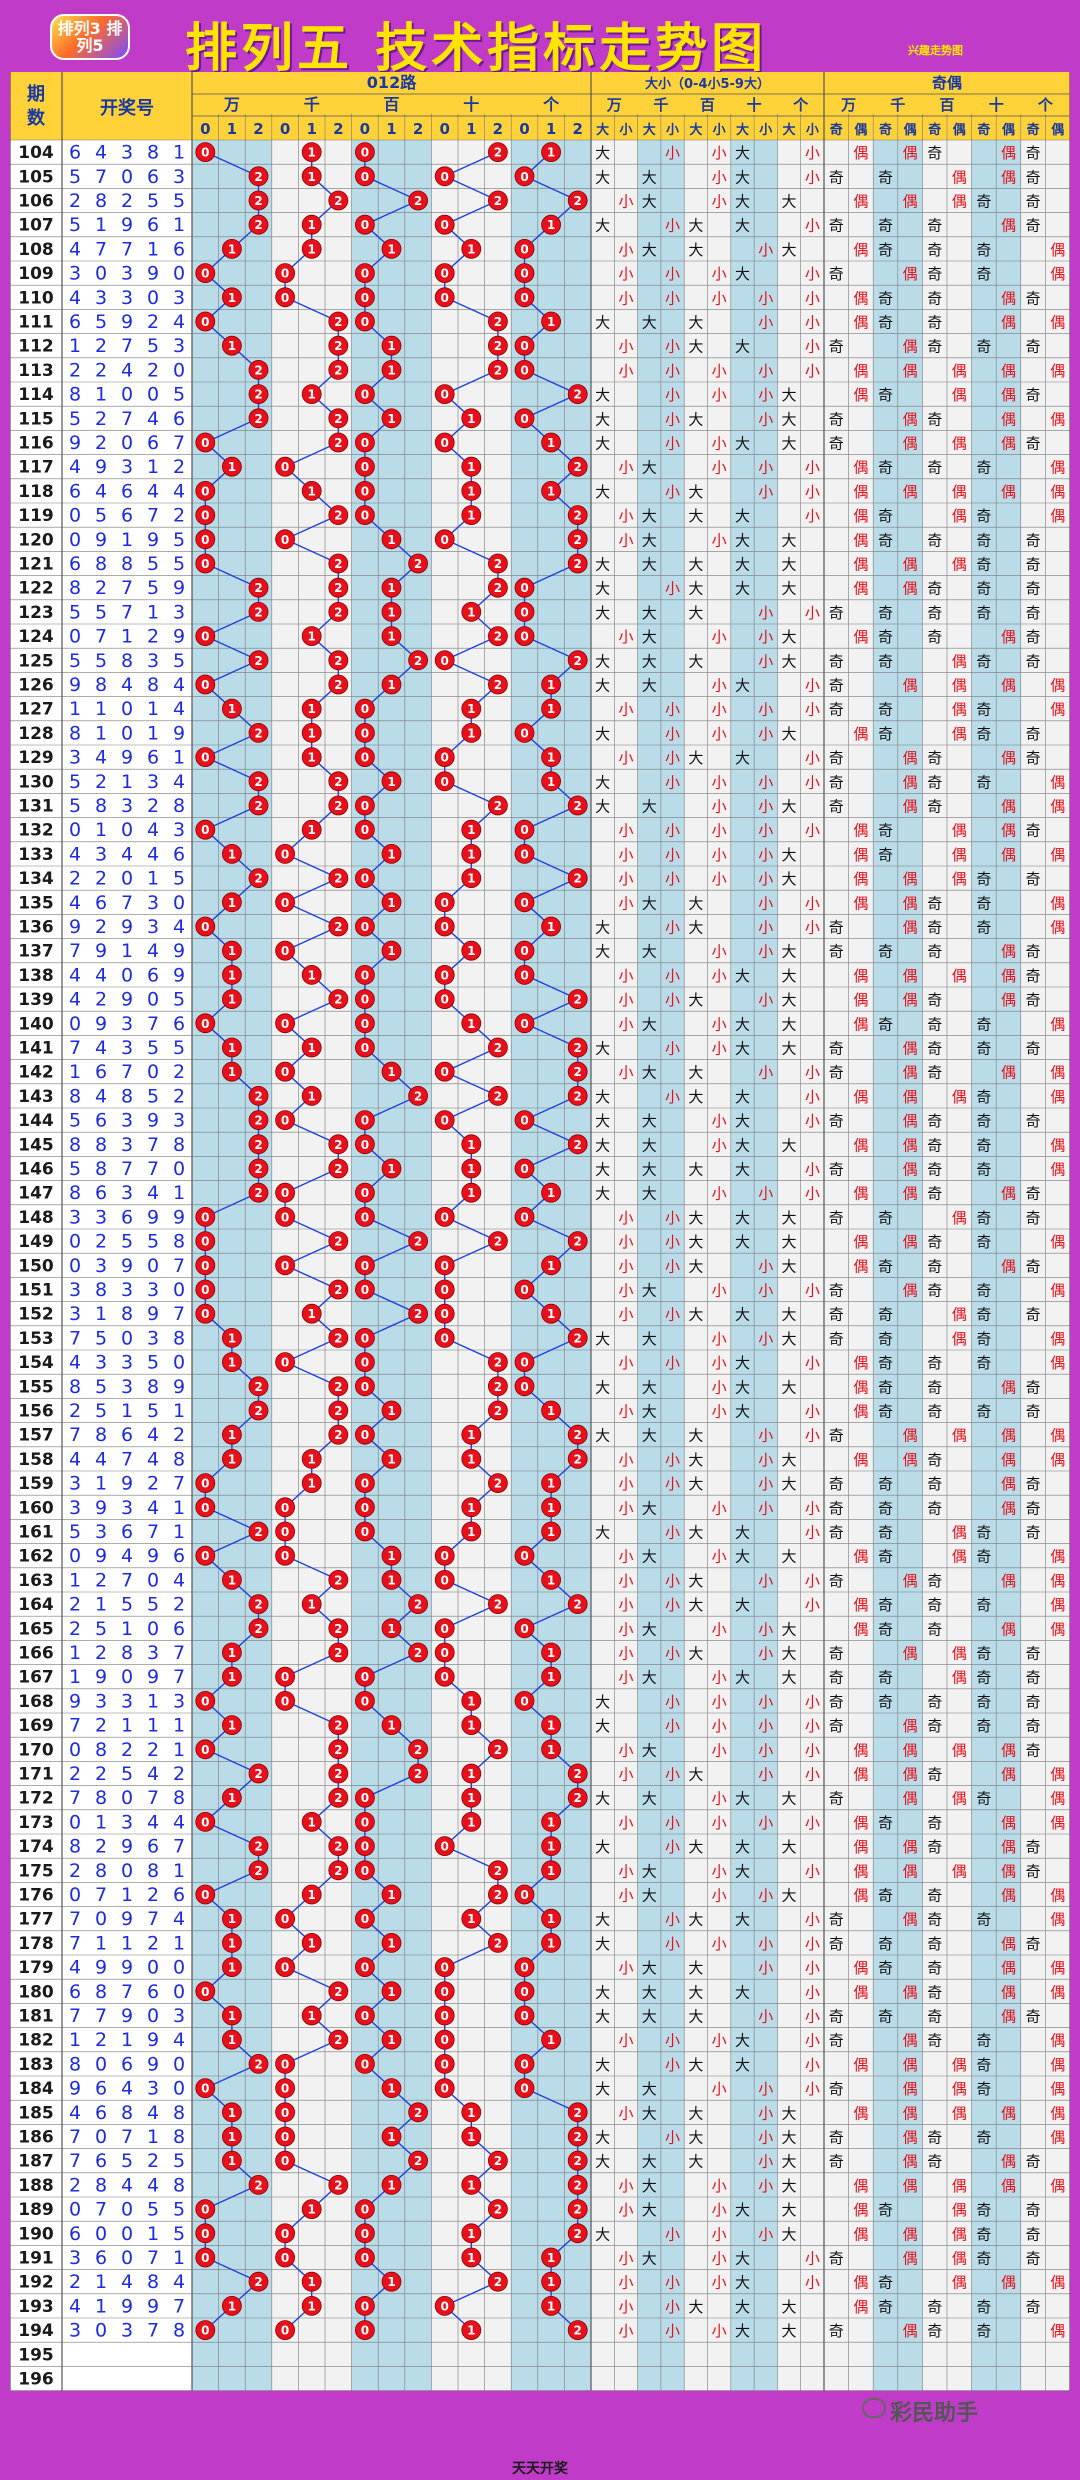 This screenshot has height=2480, width=1080. What do you see at coordinates (36, 1581) in the screenshot?
I see `period-label: 163` at bounding box center [36, 1581].